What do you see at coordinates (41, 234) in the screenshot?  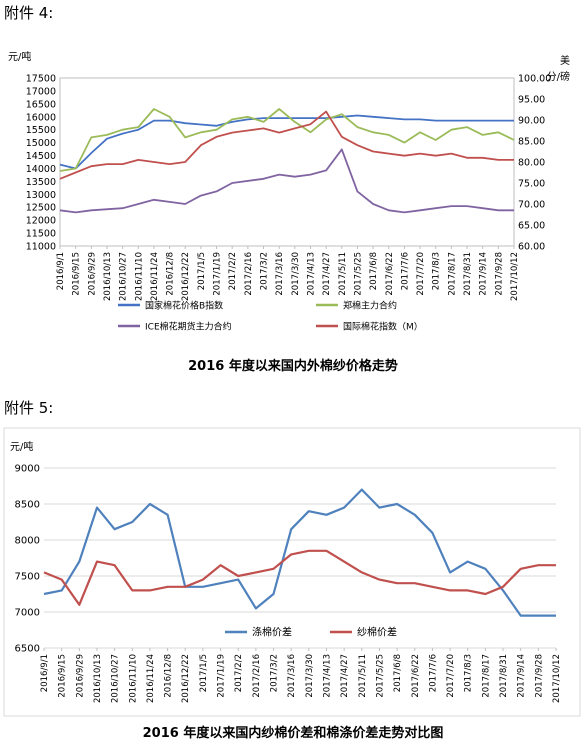 I see `y-tick-label: 11500` at bounding box center [41, 234].